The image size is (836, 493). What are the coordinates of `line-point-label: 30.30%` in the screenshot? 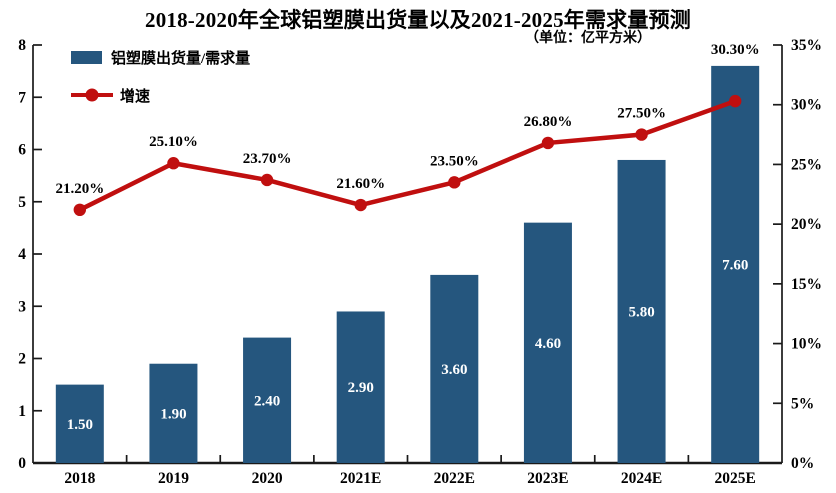 It's located at (735, 50).